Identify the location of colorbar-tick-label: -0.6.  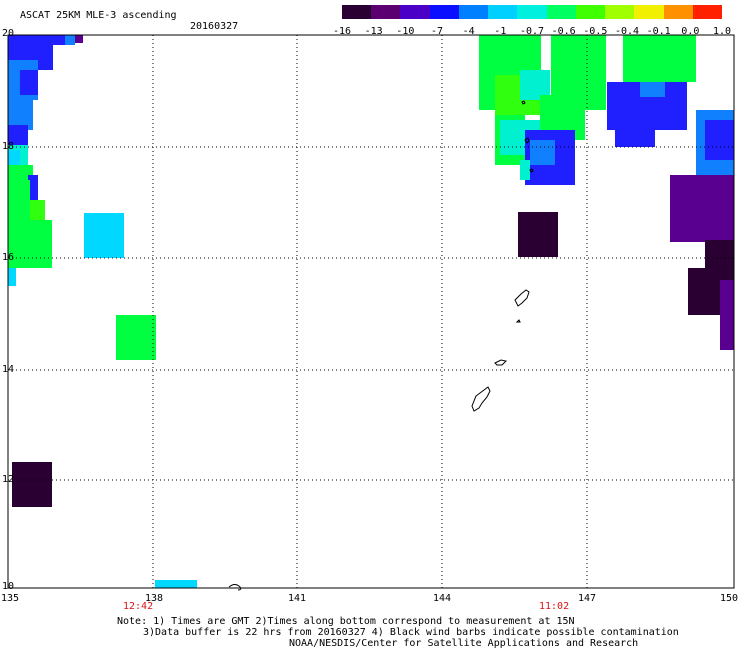
(563, 31).